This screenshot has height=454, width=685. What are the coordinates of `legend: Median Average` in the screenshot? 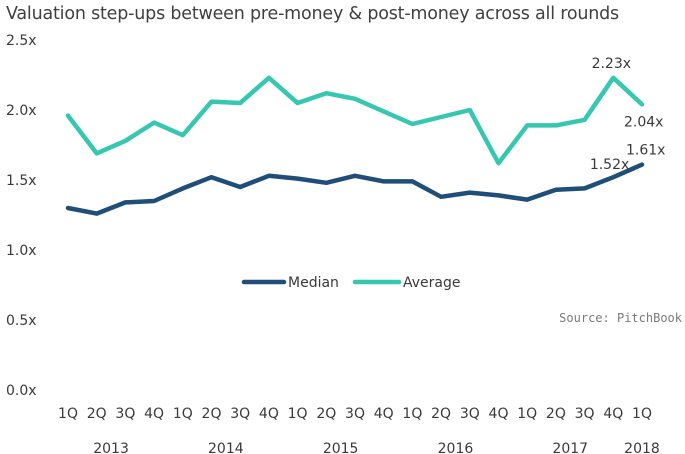 It's located at (351, 283).